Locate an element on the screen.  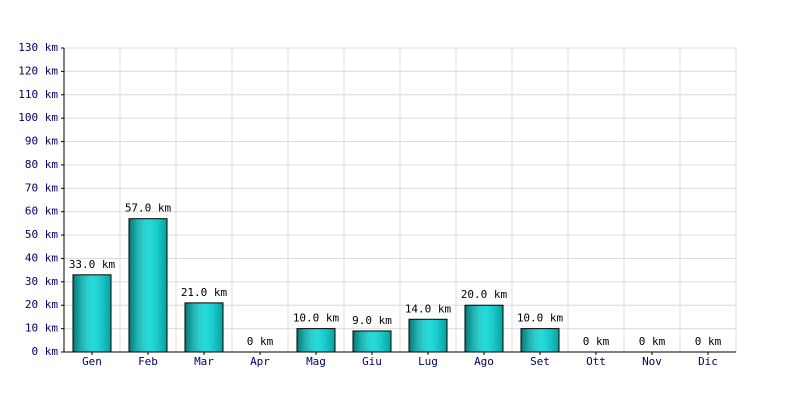
y-tick-label: 110 km is located at coordinates (38, 94).